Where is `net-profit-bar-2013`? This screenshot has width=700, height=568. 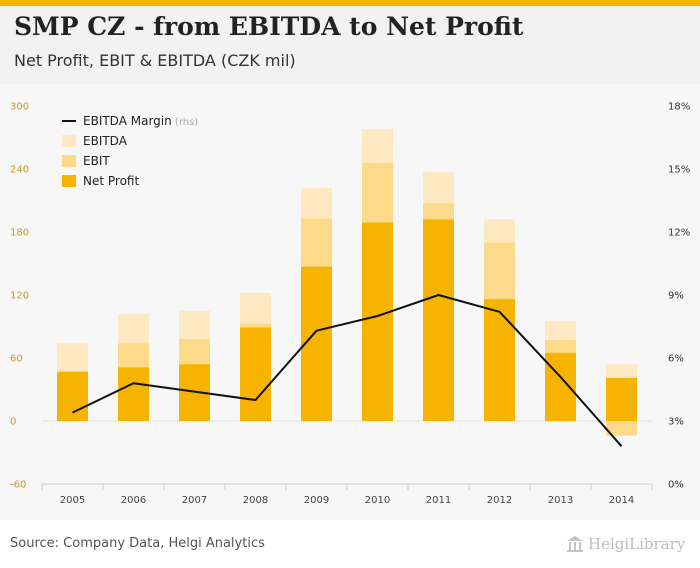
net-profit-bar-2013 is located at coordinates (560, 387).